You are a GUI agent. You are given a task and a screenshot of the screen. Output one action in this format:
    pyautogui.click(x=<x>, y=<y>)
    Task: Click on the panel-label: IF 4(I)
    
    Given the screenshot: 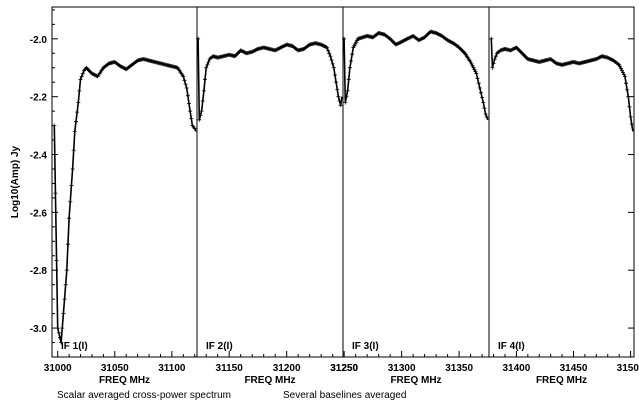 What is the action you would take?
    pyautogui.click(x=511, y=346)
    